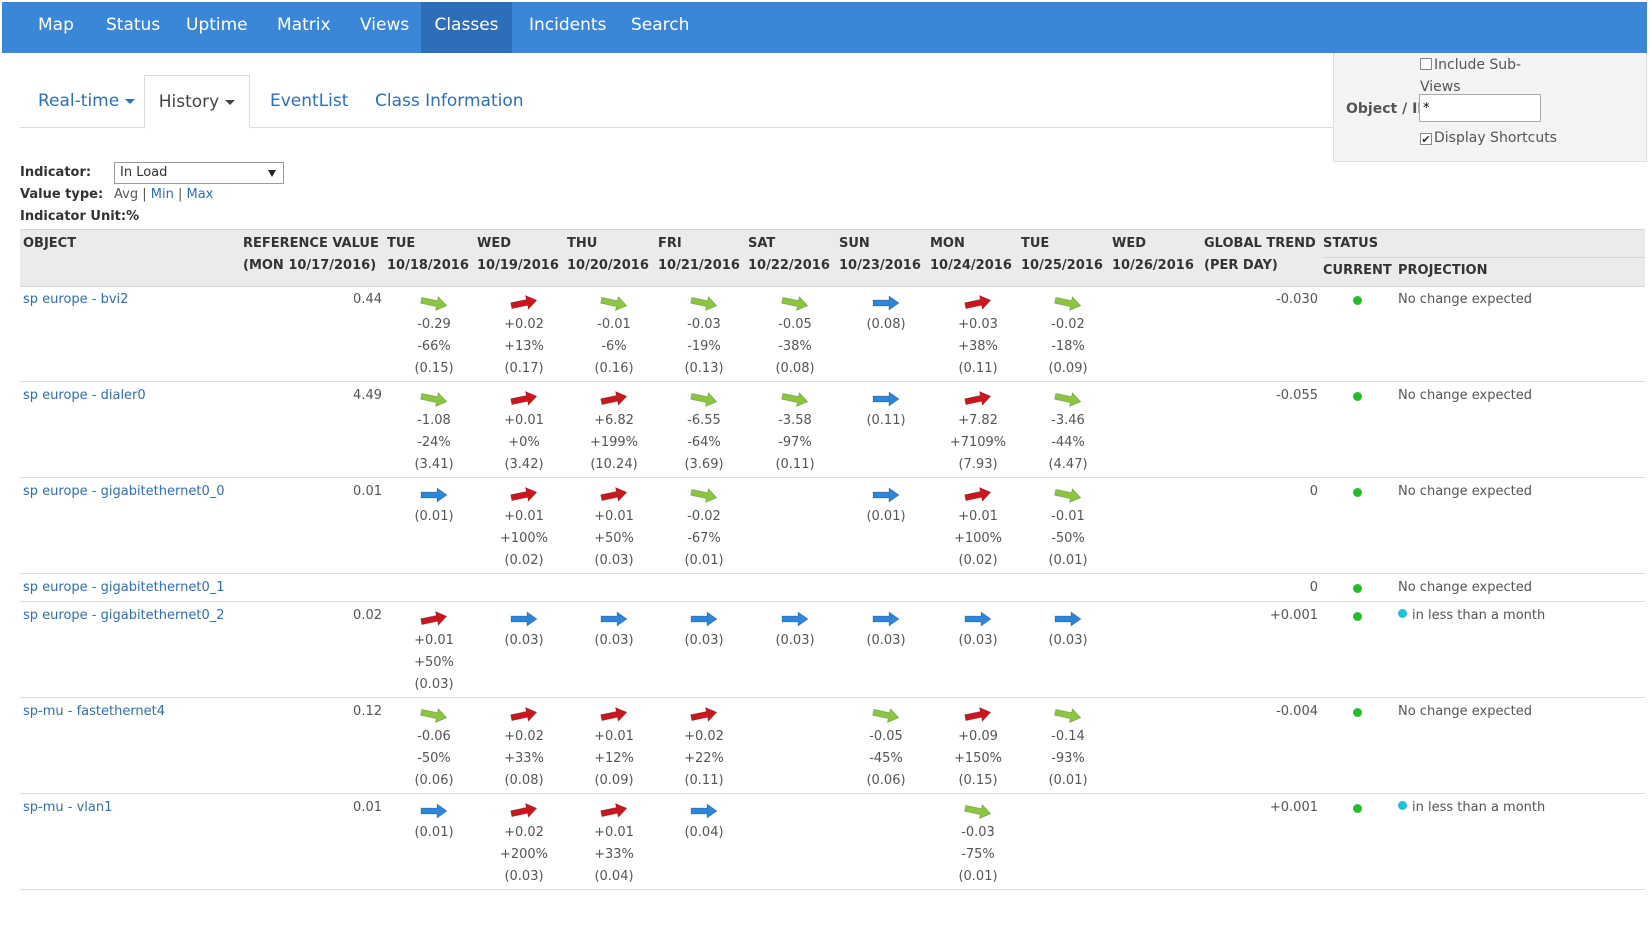 The height and width of the screenshot is (930, 1650). I want to click on day-value: +22%, so click(704, 758).